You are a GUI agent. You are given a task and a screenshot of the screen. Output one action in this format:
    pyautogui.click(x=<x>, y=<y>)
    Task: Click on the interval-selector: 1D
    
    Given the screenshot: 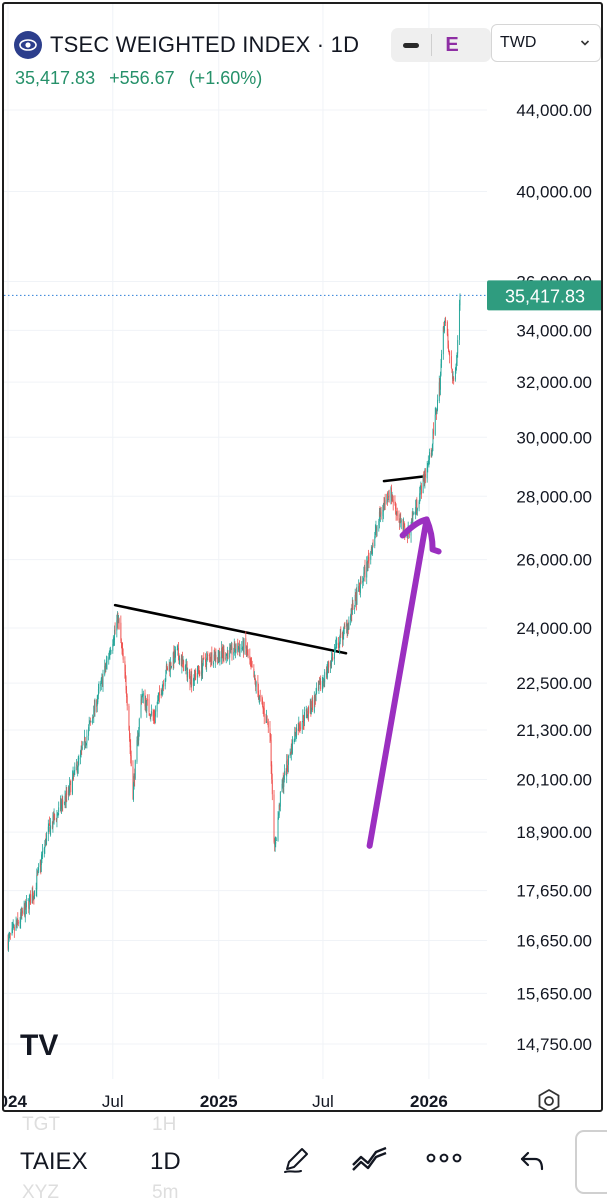 What is the action you would take?
    pyautogui.click(x=165, y=1161)
    